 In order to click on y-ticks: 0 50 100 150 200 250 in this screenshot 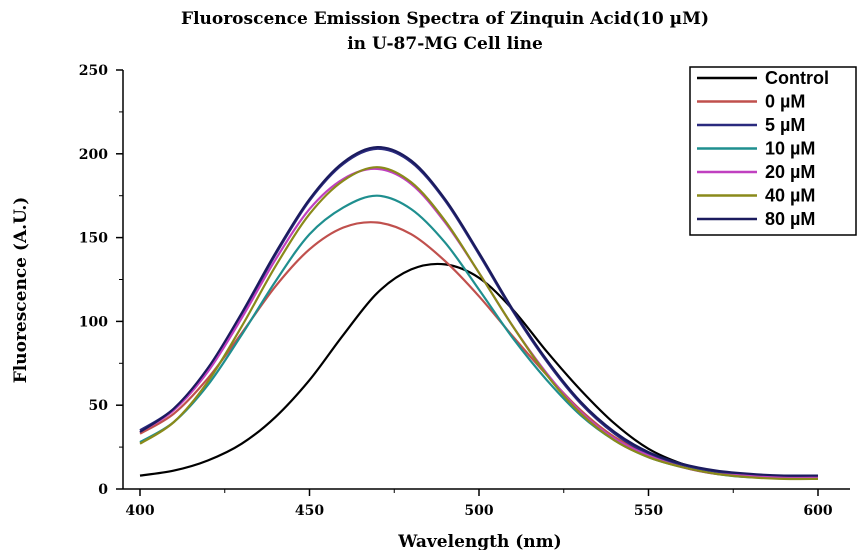, I will do `click(101, 280)`.